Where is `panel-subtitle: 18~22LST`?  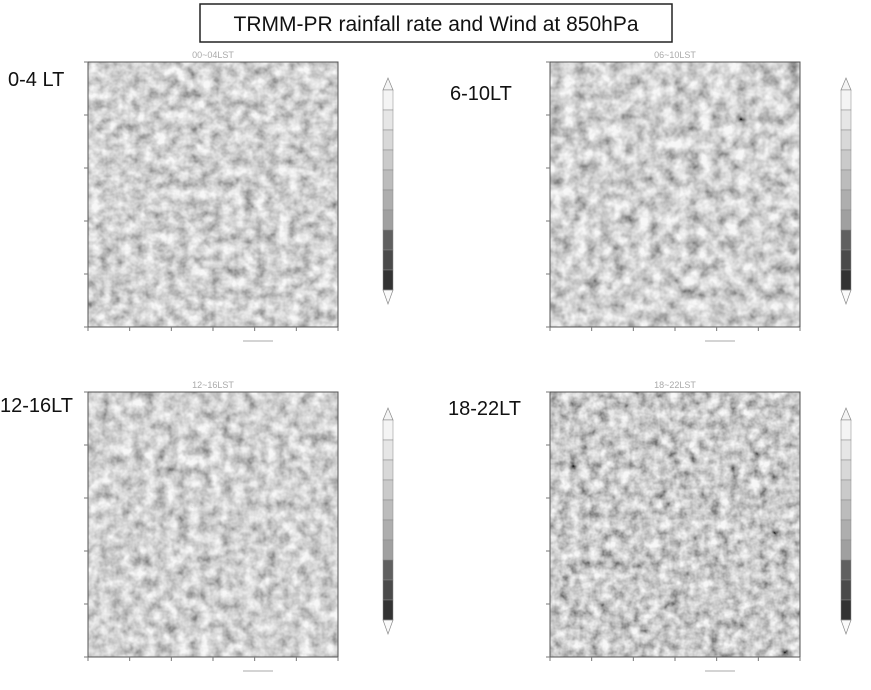
panel-subtitle: 18~22LST is located at coordinates (675, 385).